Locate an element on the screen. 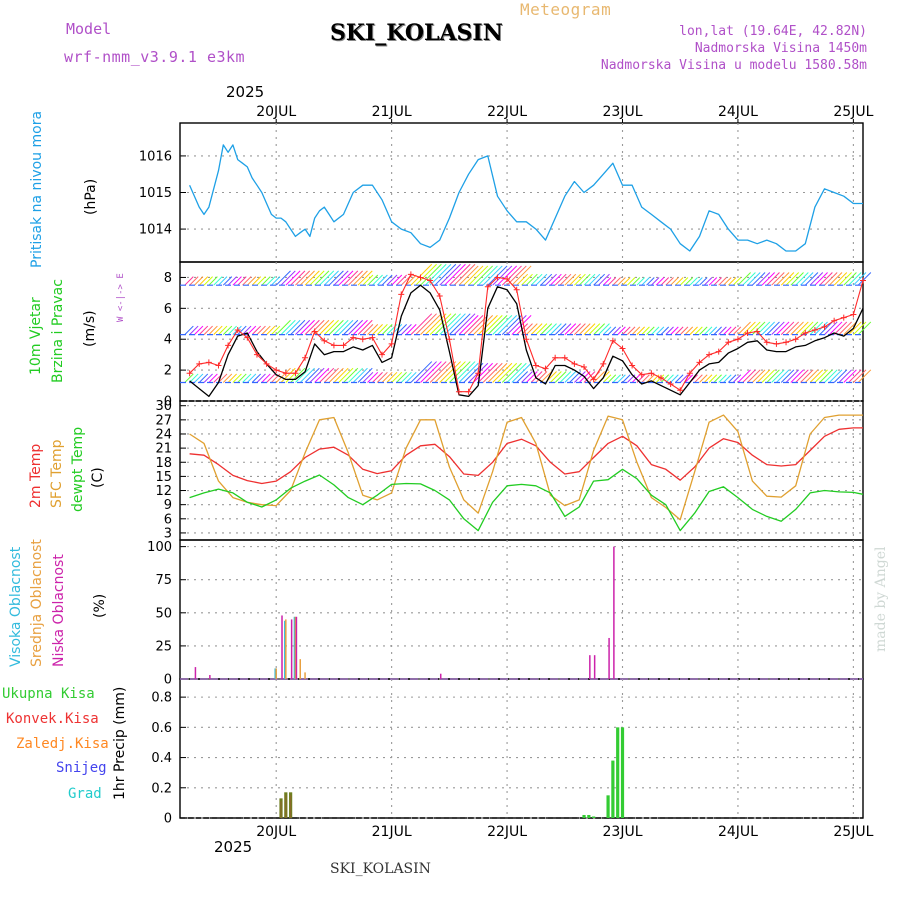  date-label-bottom: 20JUL is located at coordinates (276, 832).